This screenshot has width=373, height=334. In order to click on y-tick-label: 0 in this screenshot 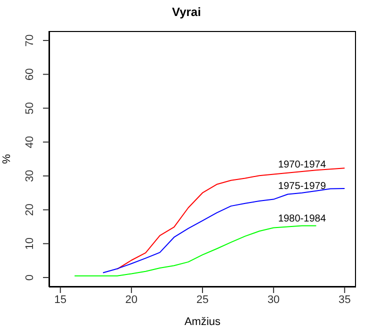, I will do `click(30, 277)`.